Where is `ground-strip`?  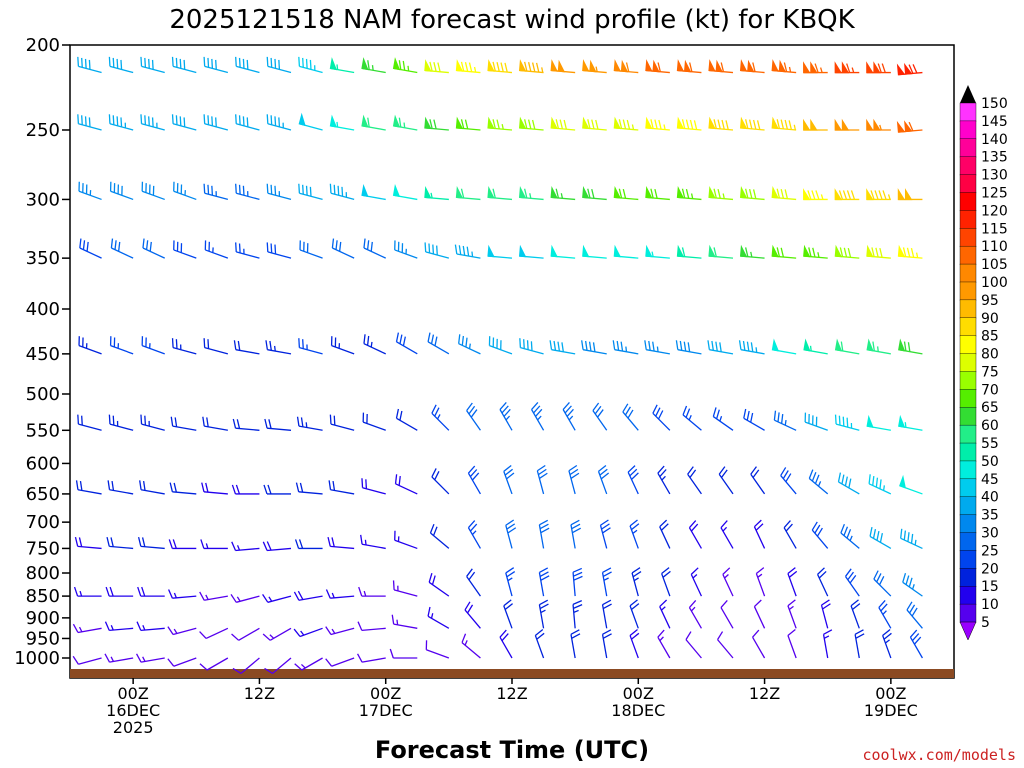 ground-strip is located at coordinates (512, 673).